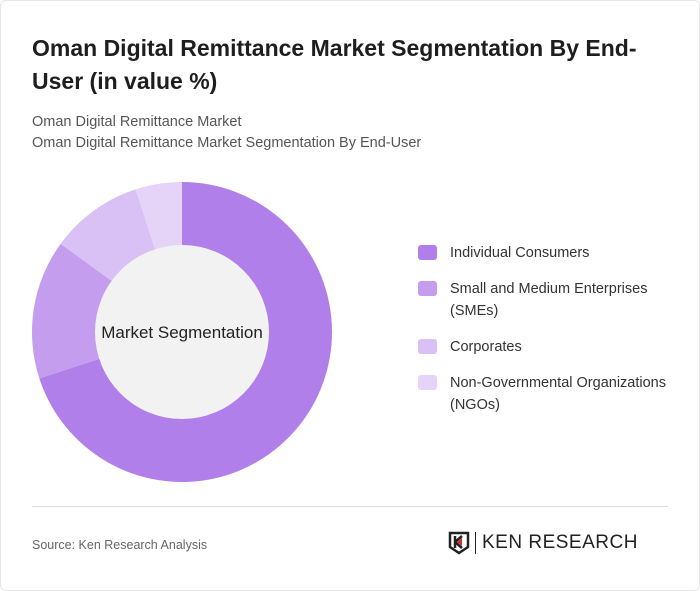  I want to click on donut-hole, so click(182, 332).